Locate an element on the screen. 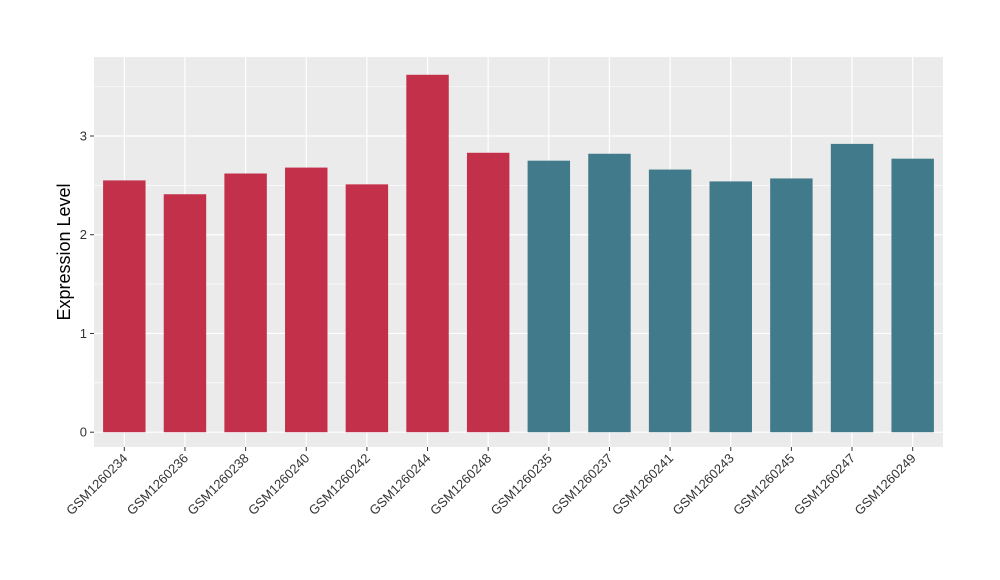 This screenshot has width=1000, height=580. bar-GSM1260241 is located at coordinates (670, 301).